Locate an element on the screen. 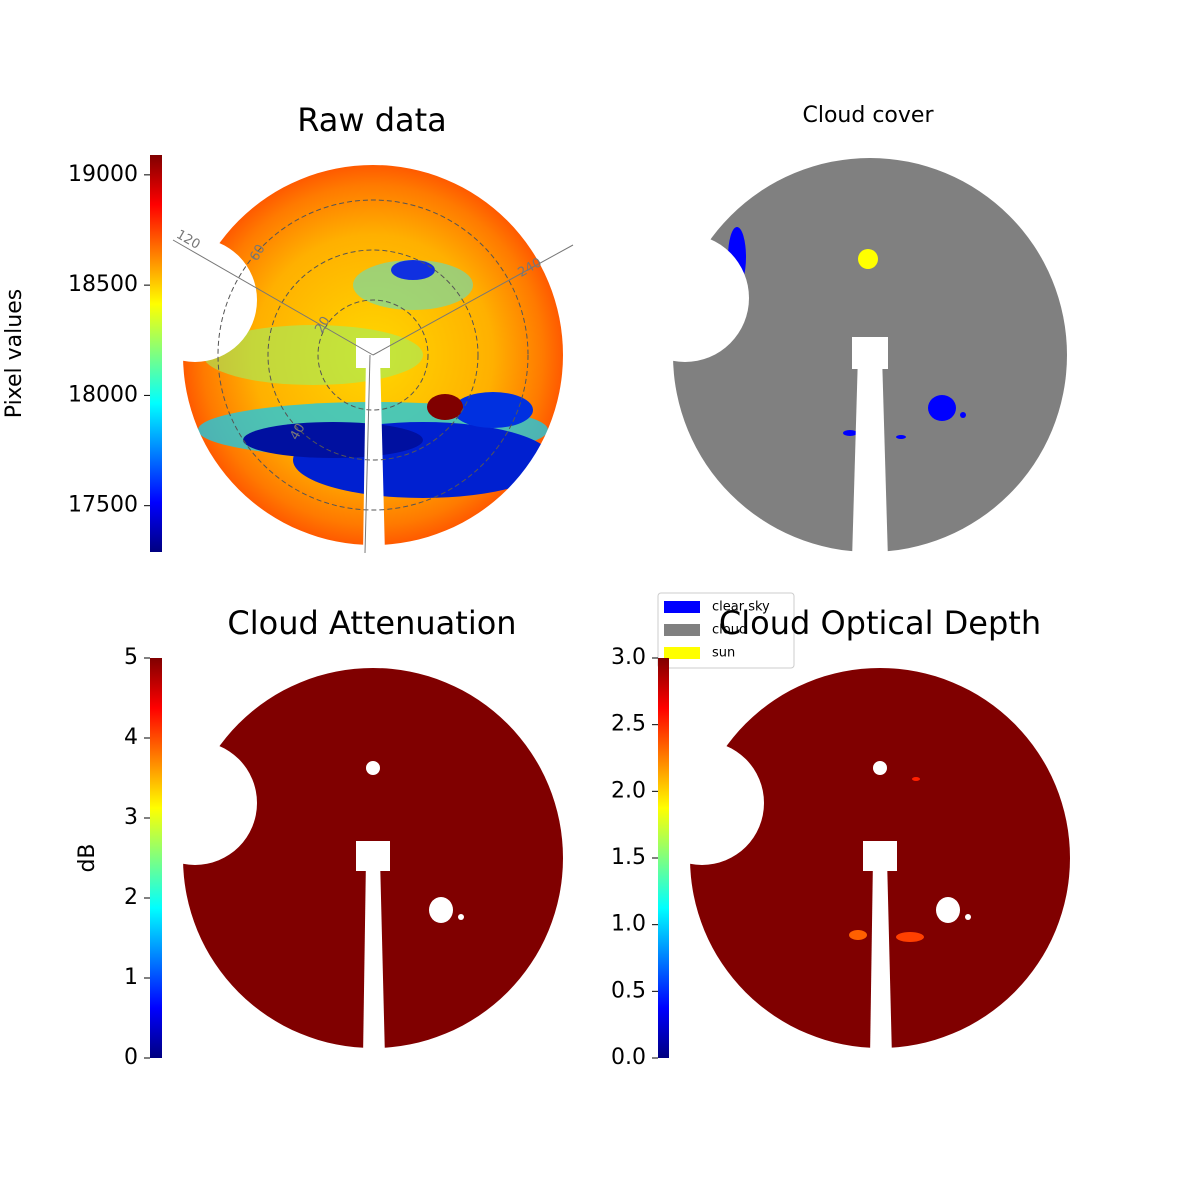 The height and width of the screenshot is (1200, 1200). colorbar-tick-label: 3 is located at coordinates (131, 817).